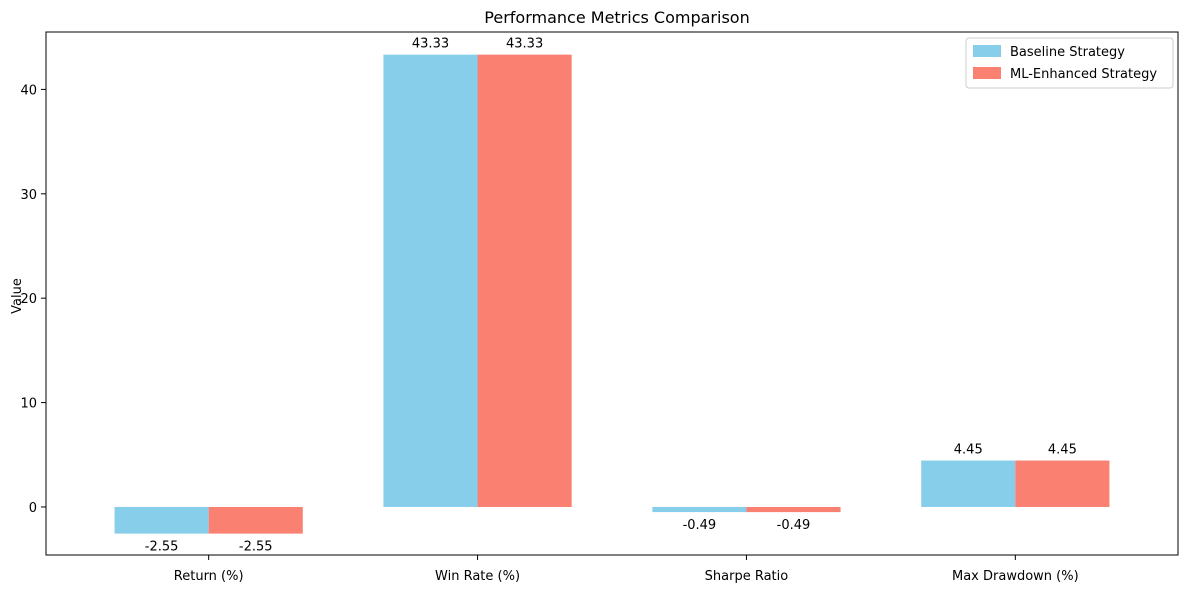  I want to click on y-axis: 0 10 20 30 40, so click(33, 299).